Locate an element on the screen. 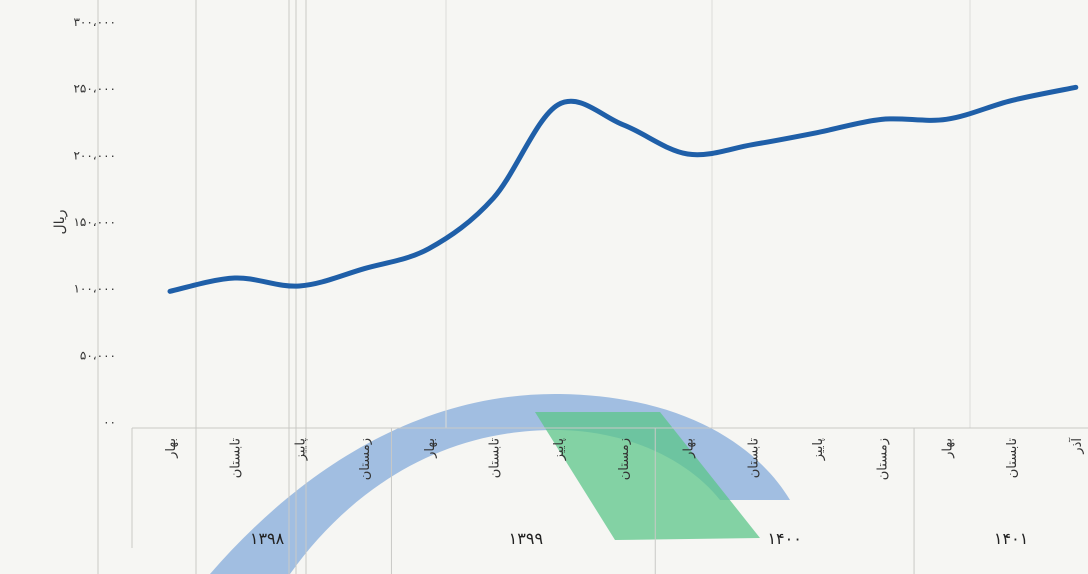  watermark-leaf is located at coordinates (647, 476).